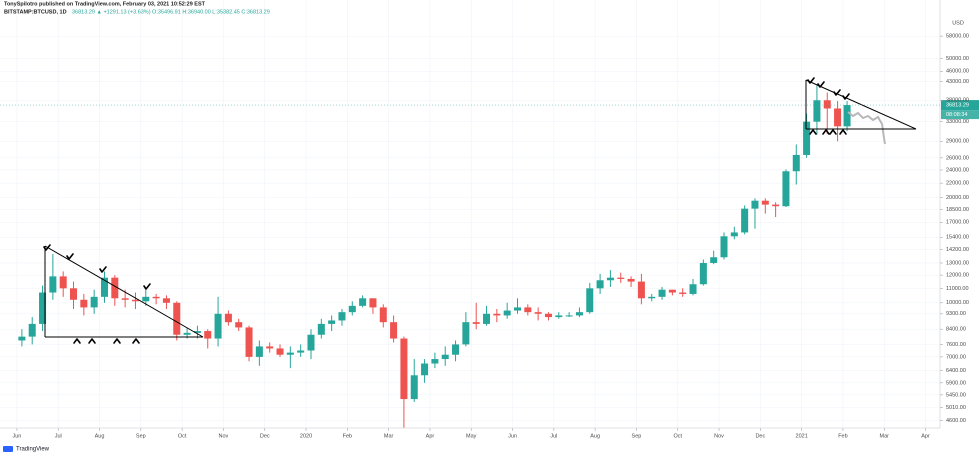 The height and width of the screenshot is (454, 980). I want to click on y-tick-label: 20000.00, so click(957, 198).